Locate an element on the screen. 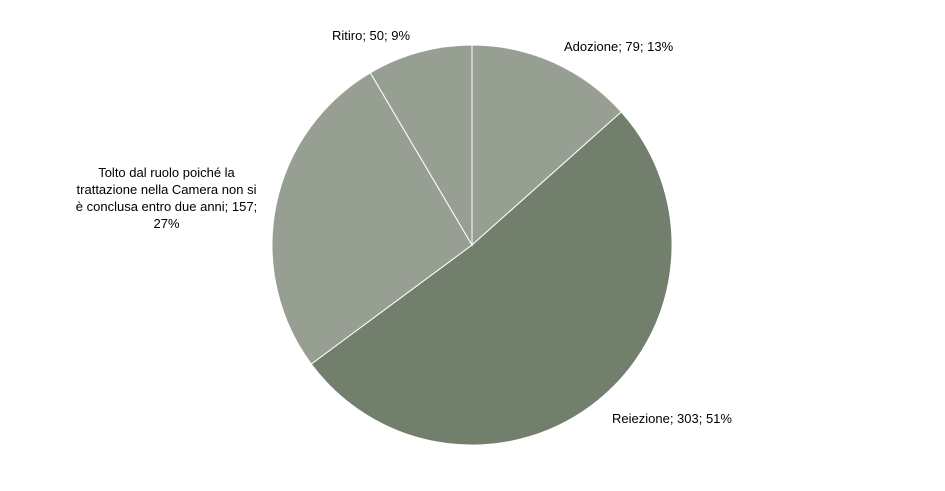 Image resolution: width=945 pixels, height=491 pixels. pie-slice-tolto is located at coordinates (372, 218).